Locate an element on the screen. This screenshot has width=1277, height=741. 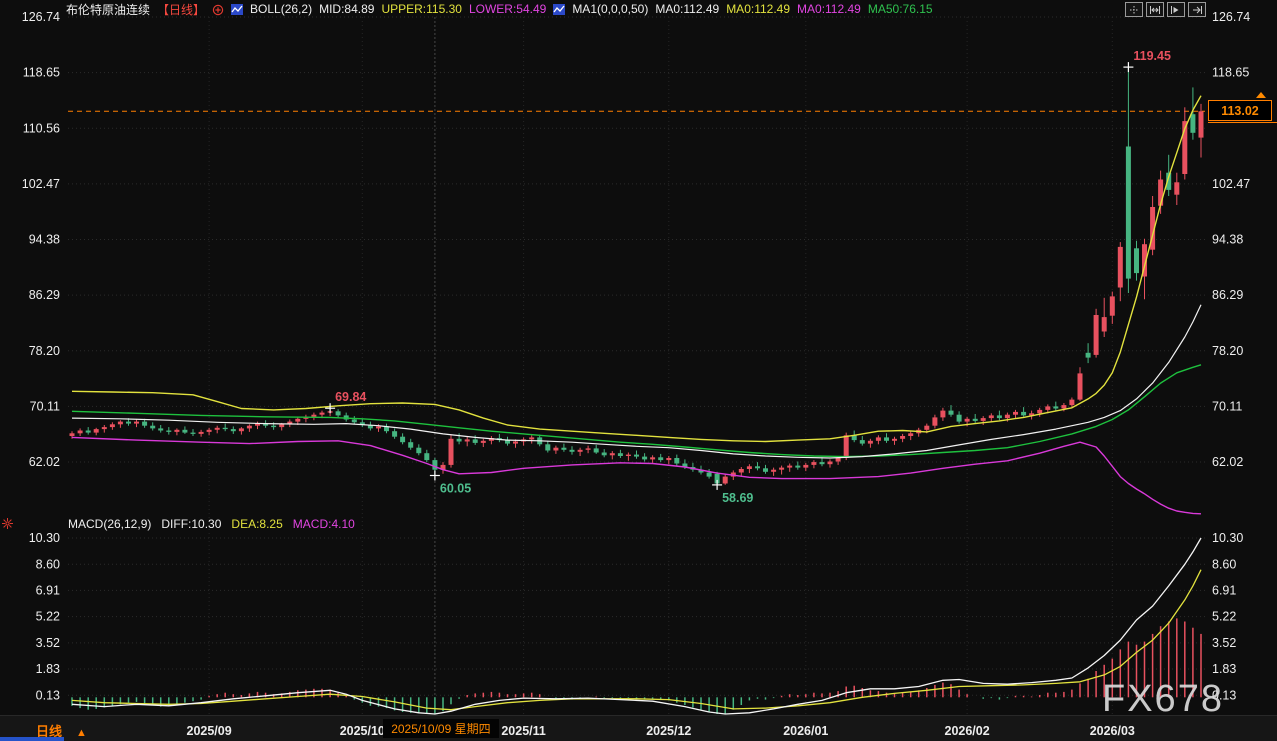
fit-range-icon is located at coordinates (1155, 9).